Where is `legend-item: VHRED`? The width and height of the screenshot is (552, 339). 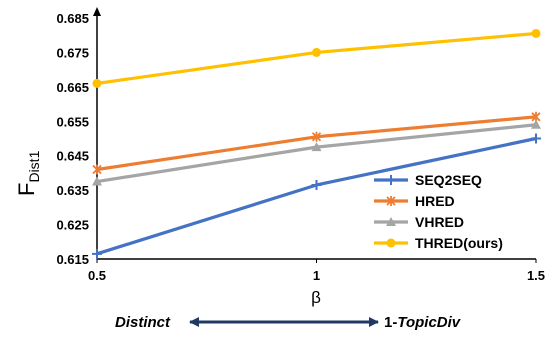 legend-item: VHRED is located at coordinates (419, 222).